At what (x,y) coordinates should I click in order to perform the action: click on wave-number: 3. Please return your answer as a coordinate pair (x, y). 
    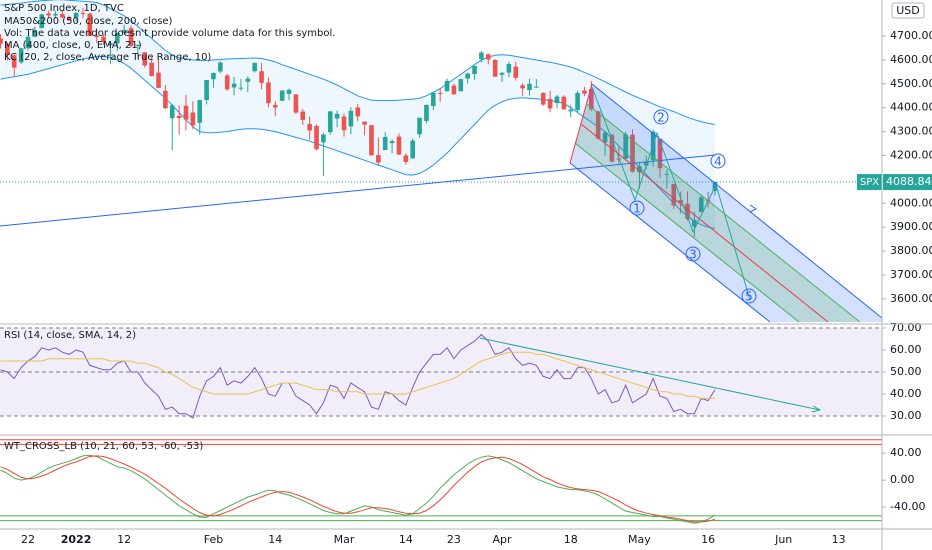
    Looking at the image, I should click on (693, 255).